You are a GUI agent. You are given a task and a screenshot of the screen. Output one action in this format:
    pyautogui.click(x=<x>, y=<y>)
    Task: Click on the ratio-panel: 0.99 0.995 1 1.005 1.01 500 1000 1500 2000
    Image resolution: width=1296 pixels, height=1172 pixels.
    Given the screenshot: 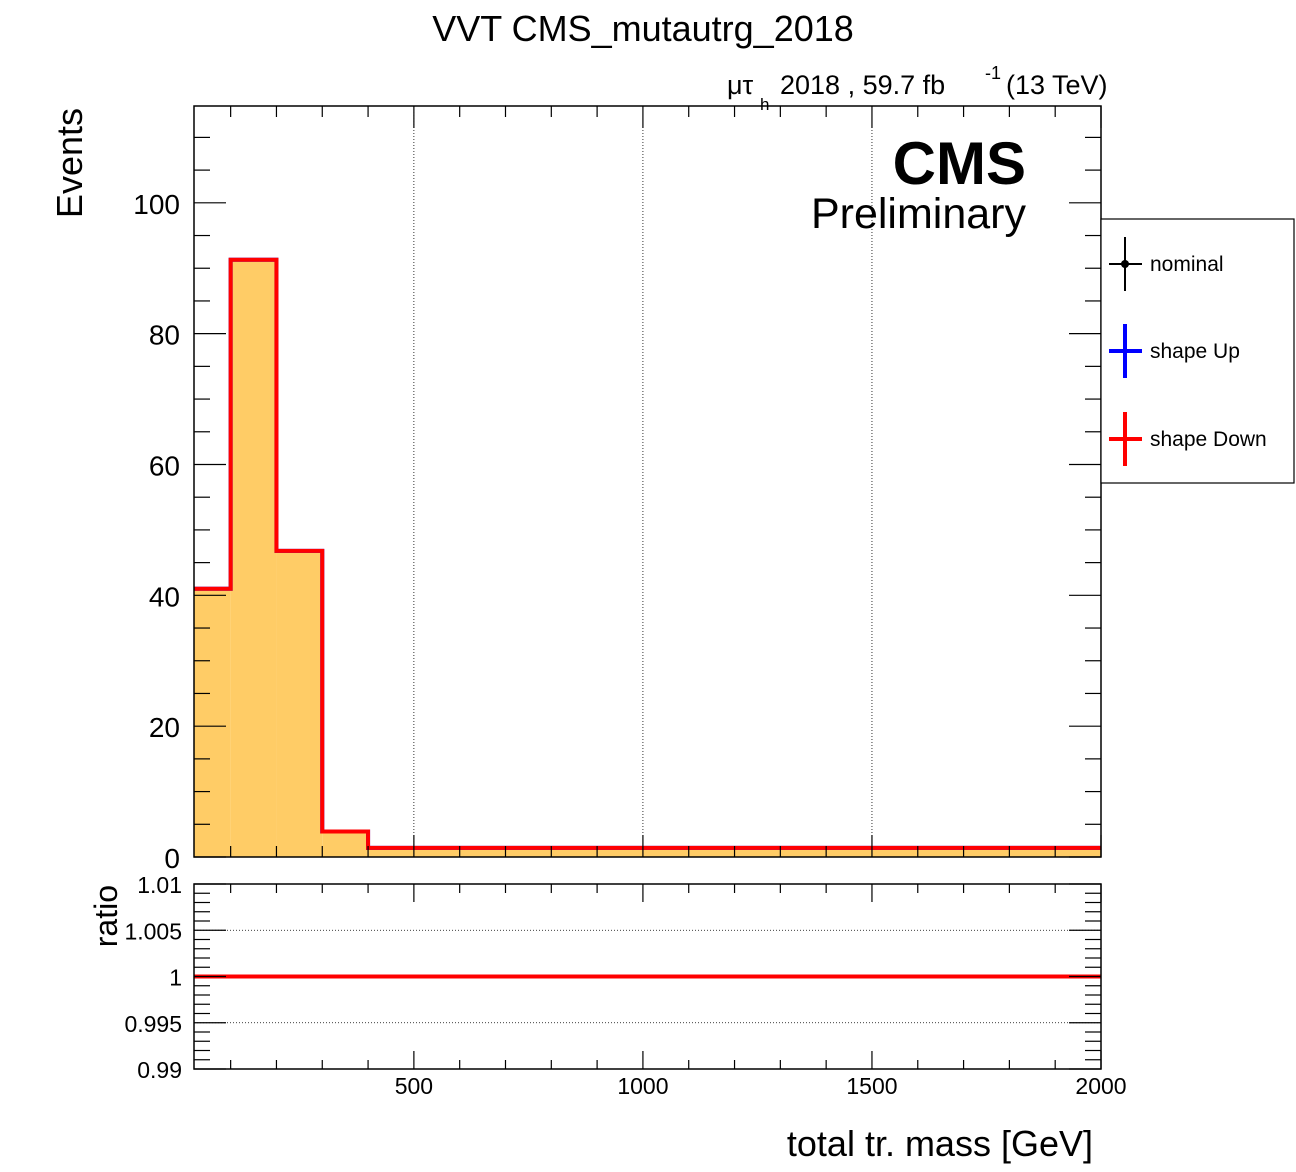 What is the action you would take?
    pyautogui.click(x=625, y=985)
    